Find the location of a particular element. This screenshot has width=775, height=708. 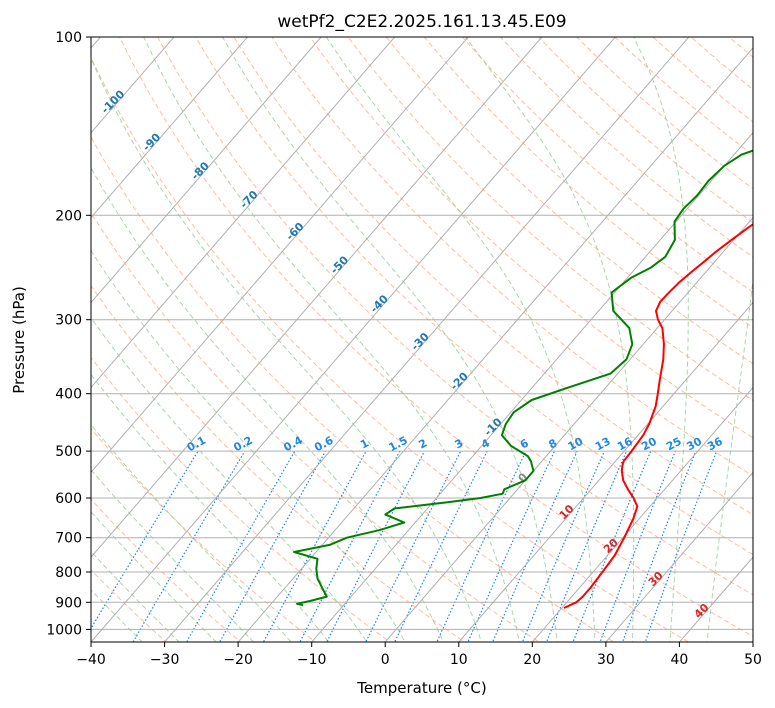

y-axis-label: Pressure (hPa) is located at coordinates (19, 340).